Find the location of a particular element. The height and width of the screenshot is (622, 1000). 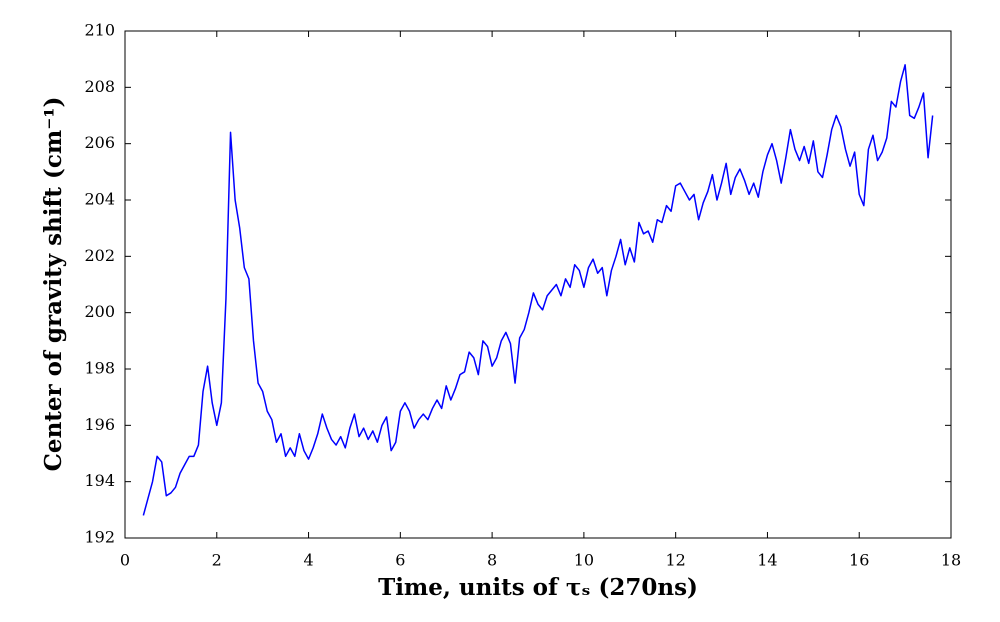

x-tick-label: 8 is located at coordinates (492, 560).